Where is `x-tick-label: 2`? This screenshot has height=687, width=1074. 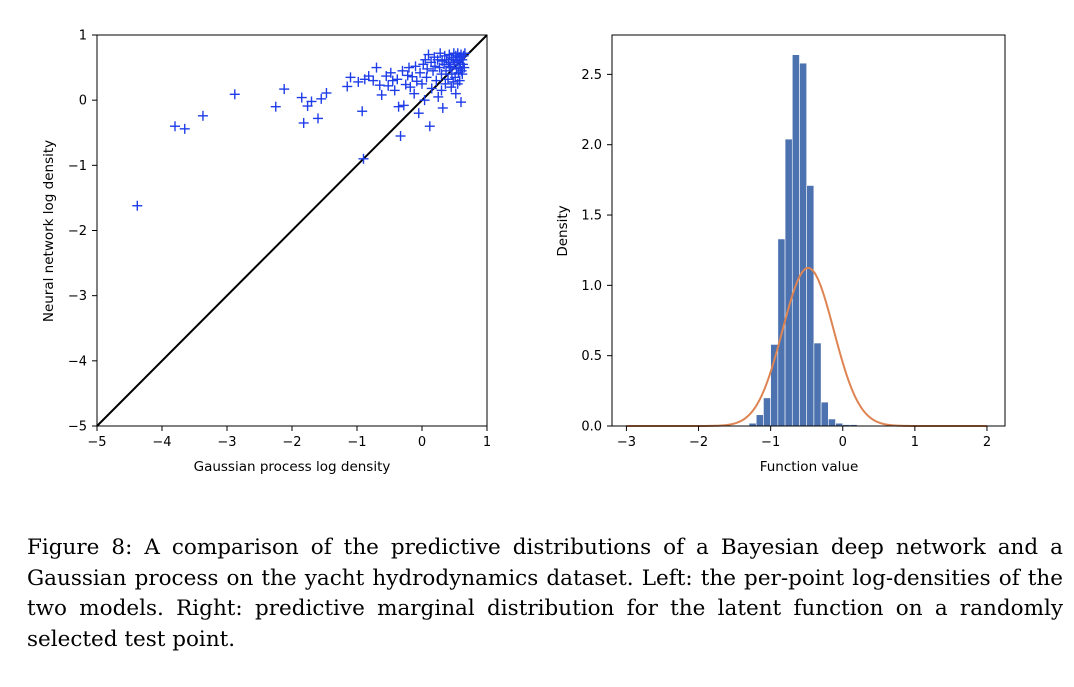 x-tick-label: 2 is located at coordinates (987, 442).